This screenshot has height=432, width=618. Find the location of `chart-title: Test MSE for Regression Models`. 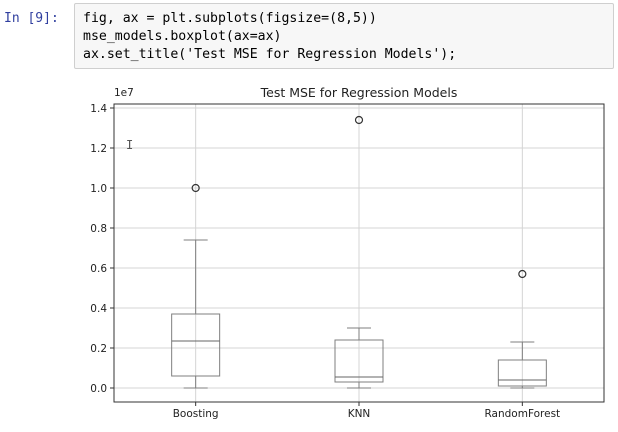

chart-title: Test MSE for Regression Models is located at coordinates (359, 92).